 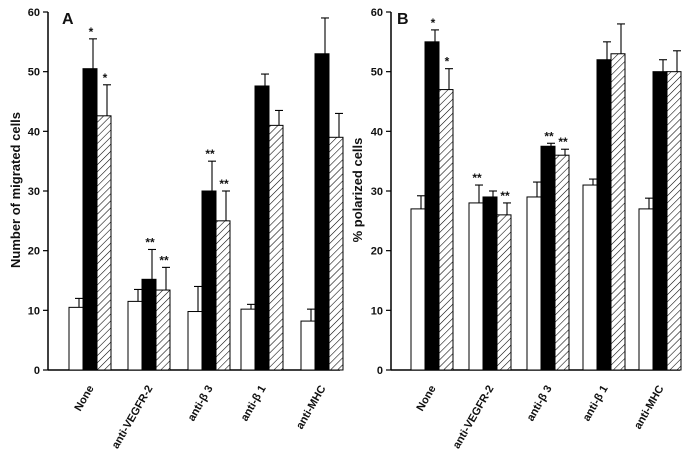 What do you see at coordinates (34, 73) in the screenshot?
I see `panel-a-y-tick-label: 50` at bounding box center [34, 73].